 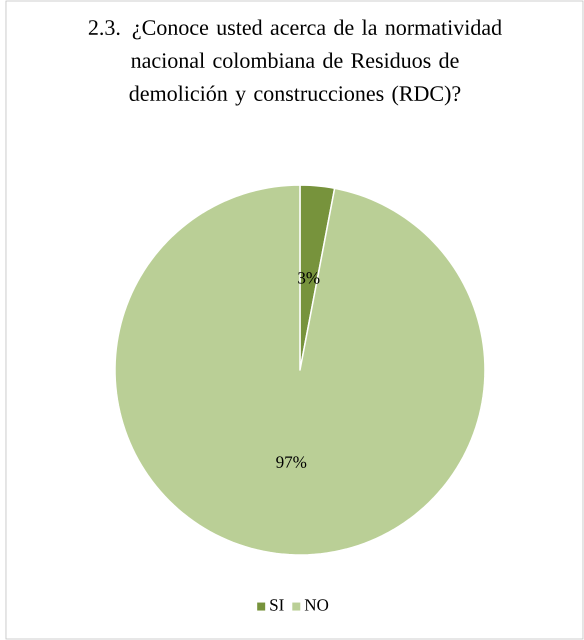 What do you see at coordinates (277, 605) in the screenshot?
I see `legend-label: SI` at bounding box center [277, 605].